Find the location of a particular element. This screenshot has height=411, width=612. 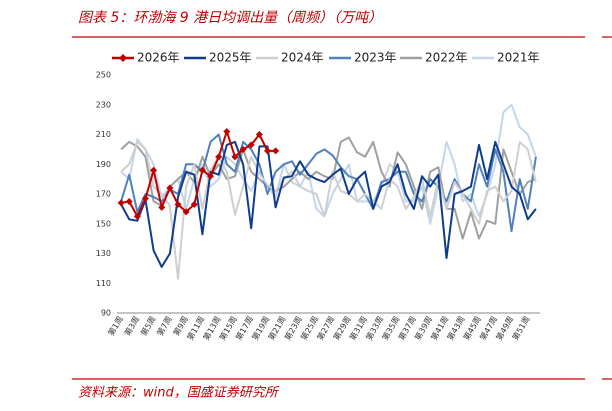

y-tick-label: 170 is located at coordinates (103, 194).